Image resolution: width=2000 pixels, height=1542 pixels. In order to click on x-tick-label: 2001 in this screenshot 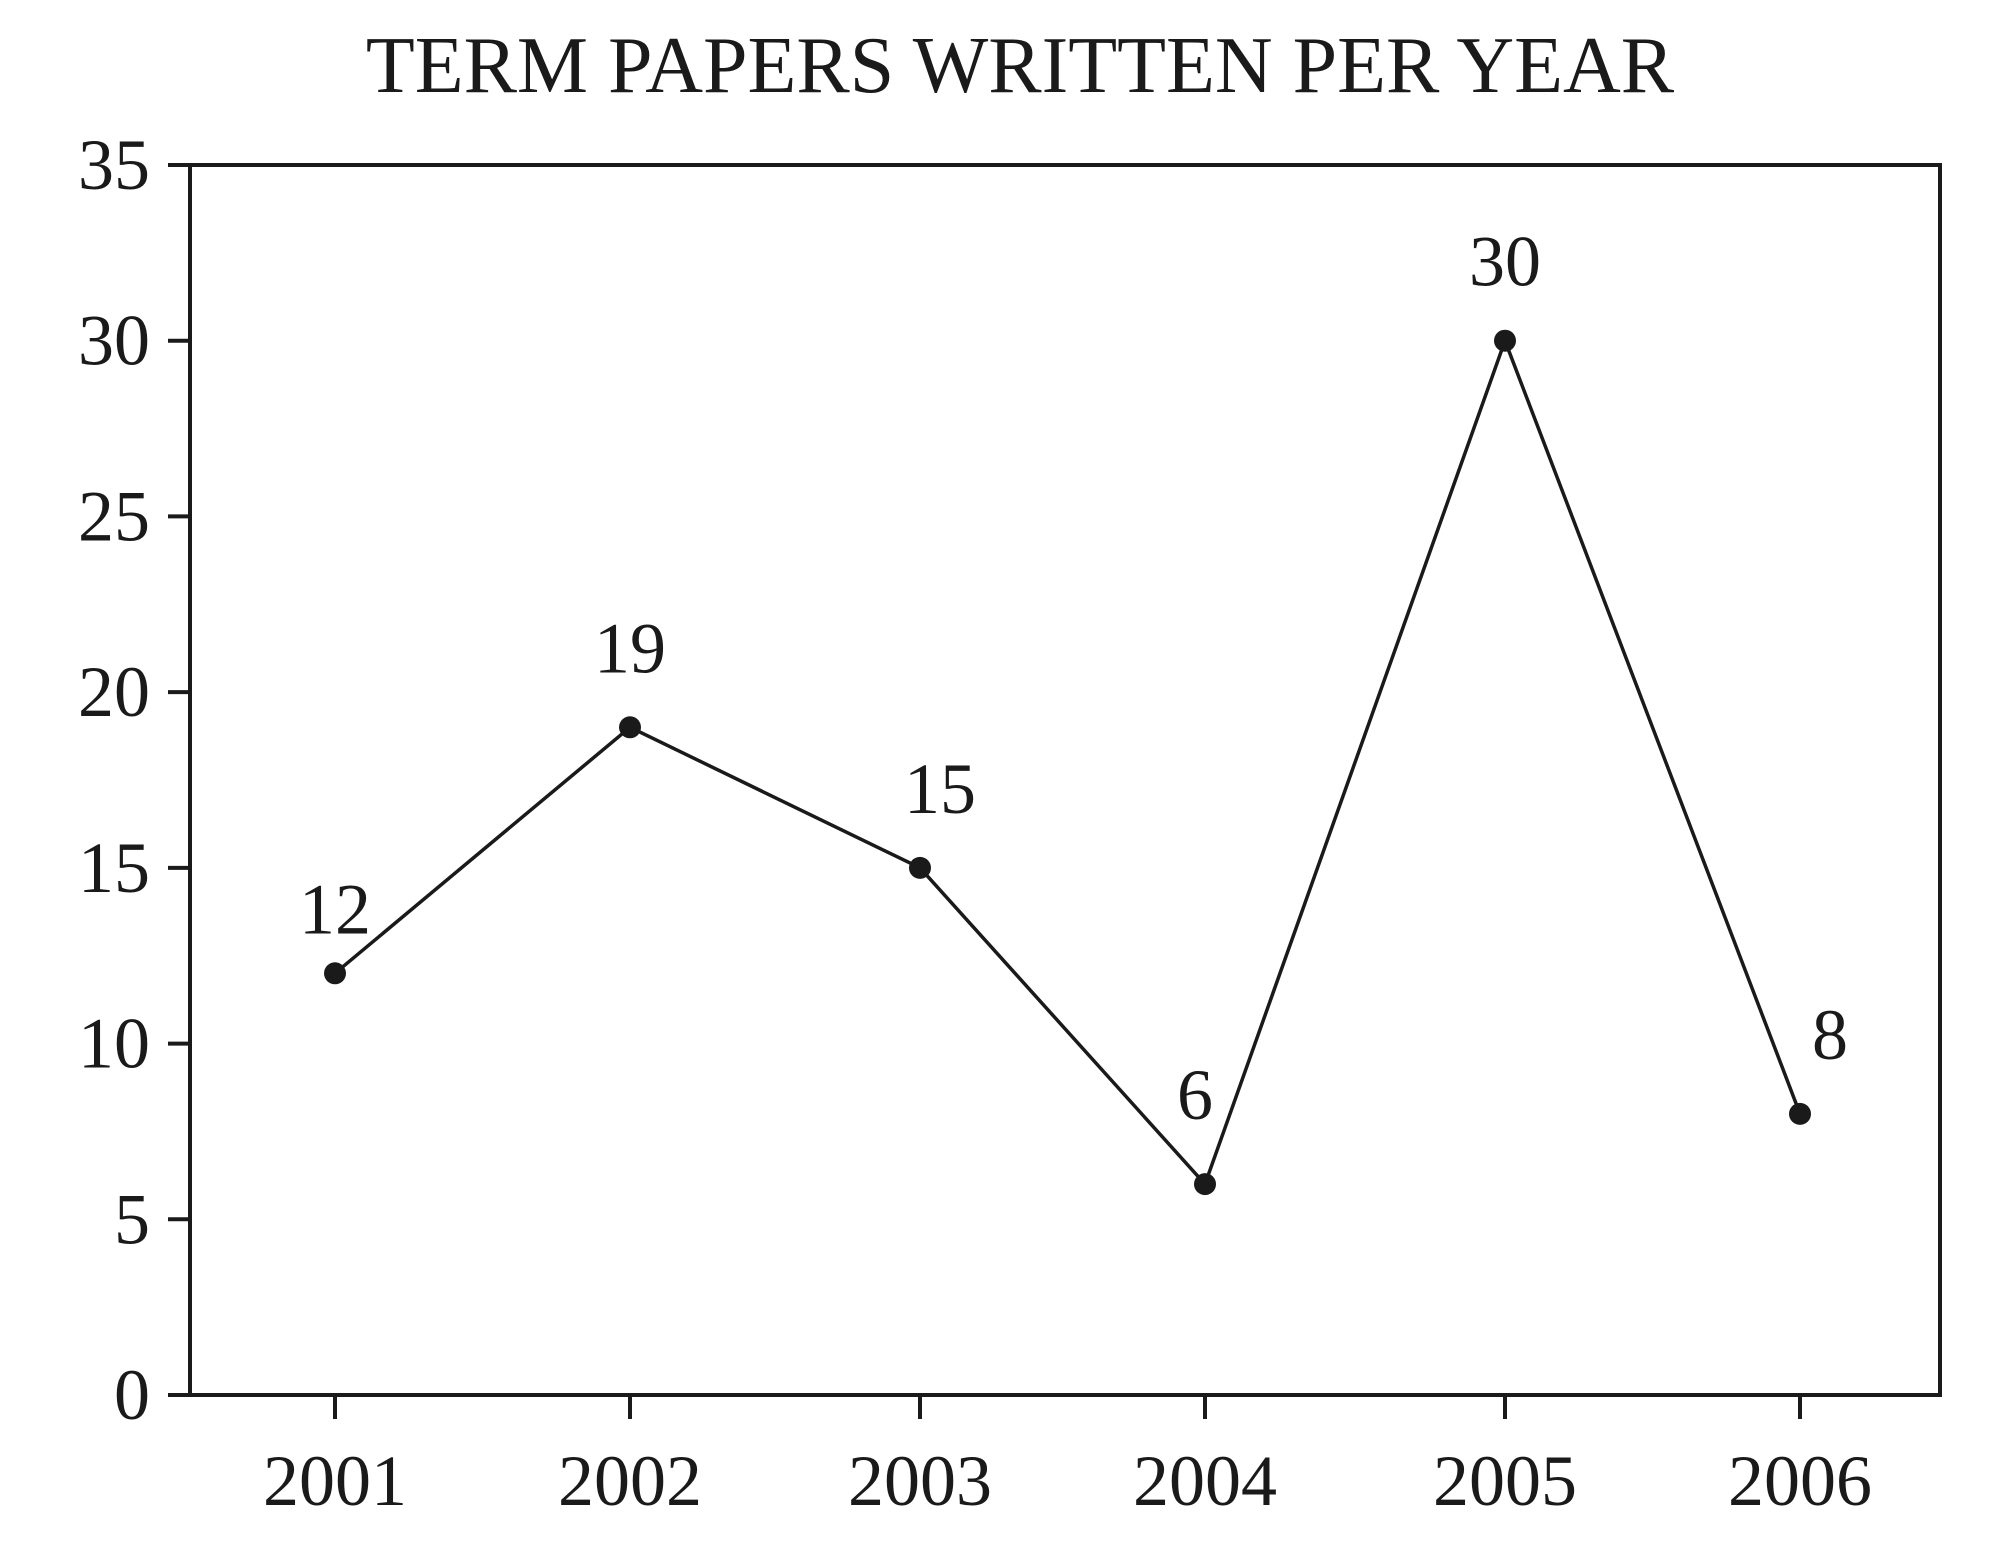, I will do `click(335, 1481)`.